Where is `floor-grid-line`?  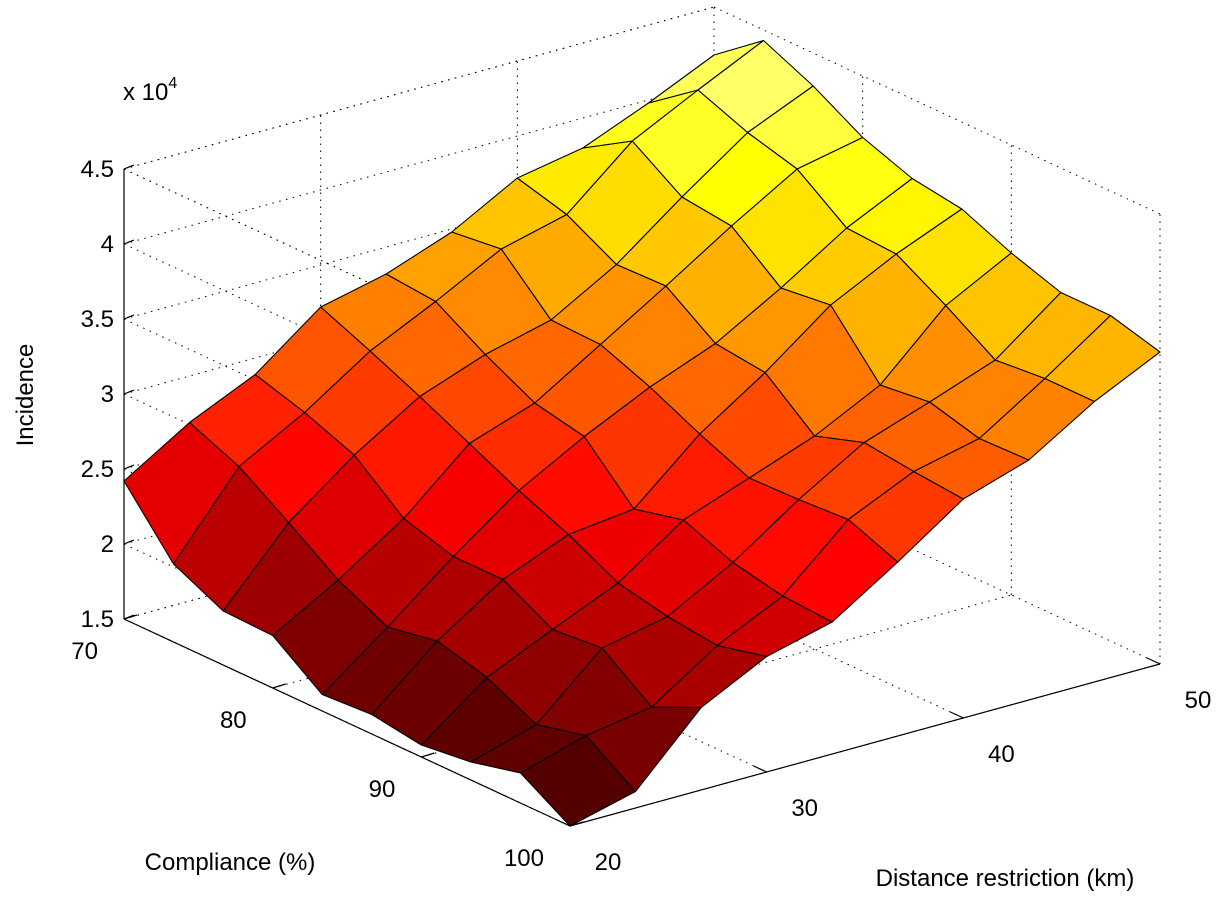 floor-grid-line is located at coordinates (937, 560).